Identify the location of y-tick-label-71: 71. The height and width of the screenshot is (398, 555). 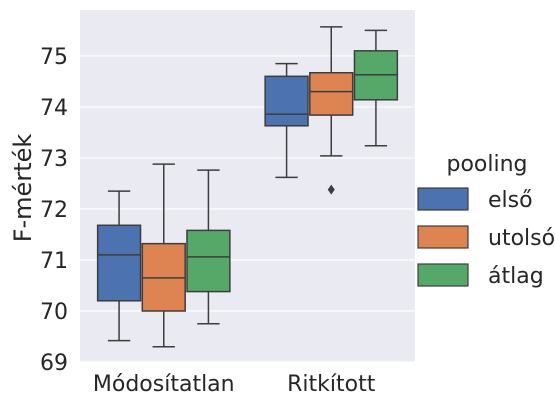
(54, 261).